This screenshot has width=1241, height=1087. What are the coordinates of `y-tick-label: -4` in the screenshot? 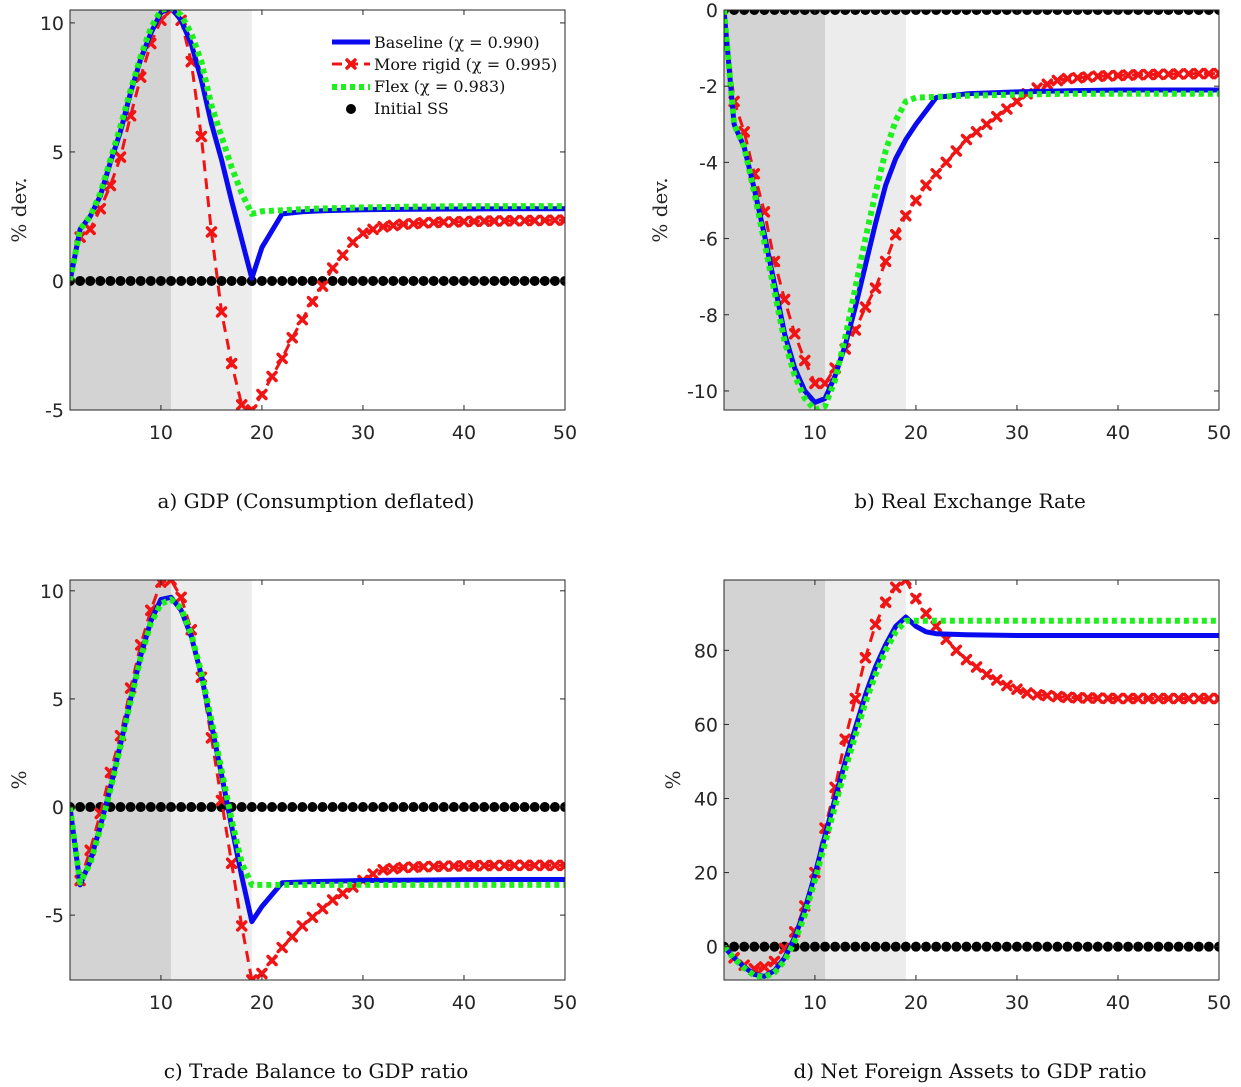 It's located at (708, 163).